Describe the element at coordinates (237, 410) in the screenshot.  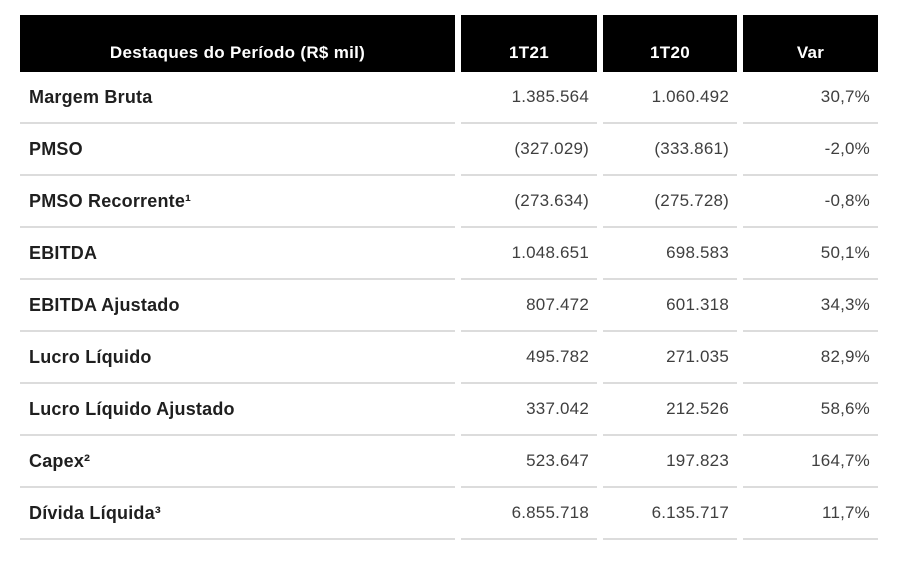
I see `row-label: Lucro Líquido Ajustado` at that location.